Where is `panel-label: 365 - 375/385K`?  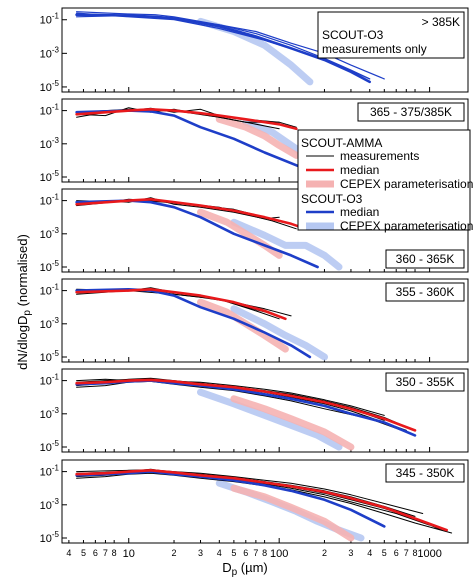 panel-label: 365 - 375/385K is located at coordinates (411, 112).